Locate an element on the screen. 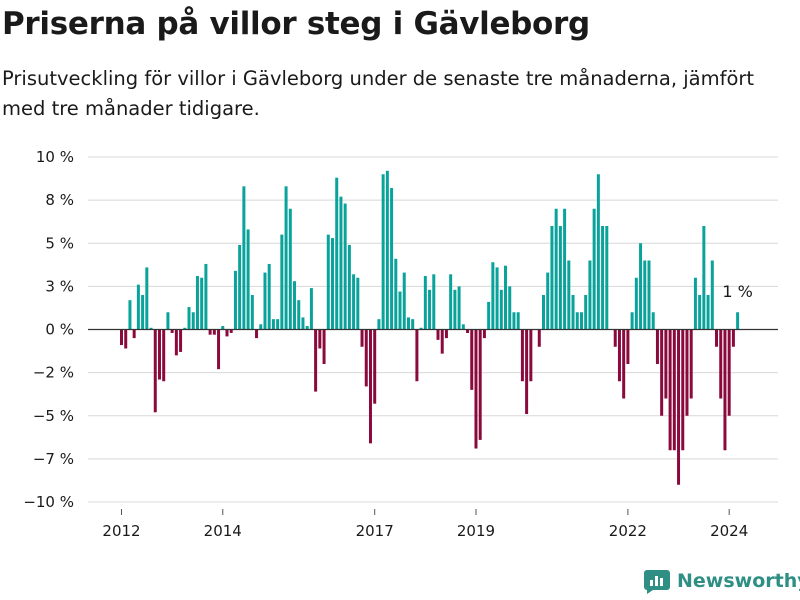 This screenshot has width=800, height=600. y-tick-label: 0 % is located at coordinates (59, 330).